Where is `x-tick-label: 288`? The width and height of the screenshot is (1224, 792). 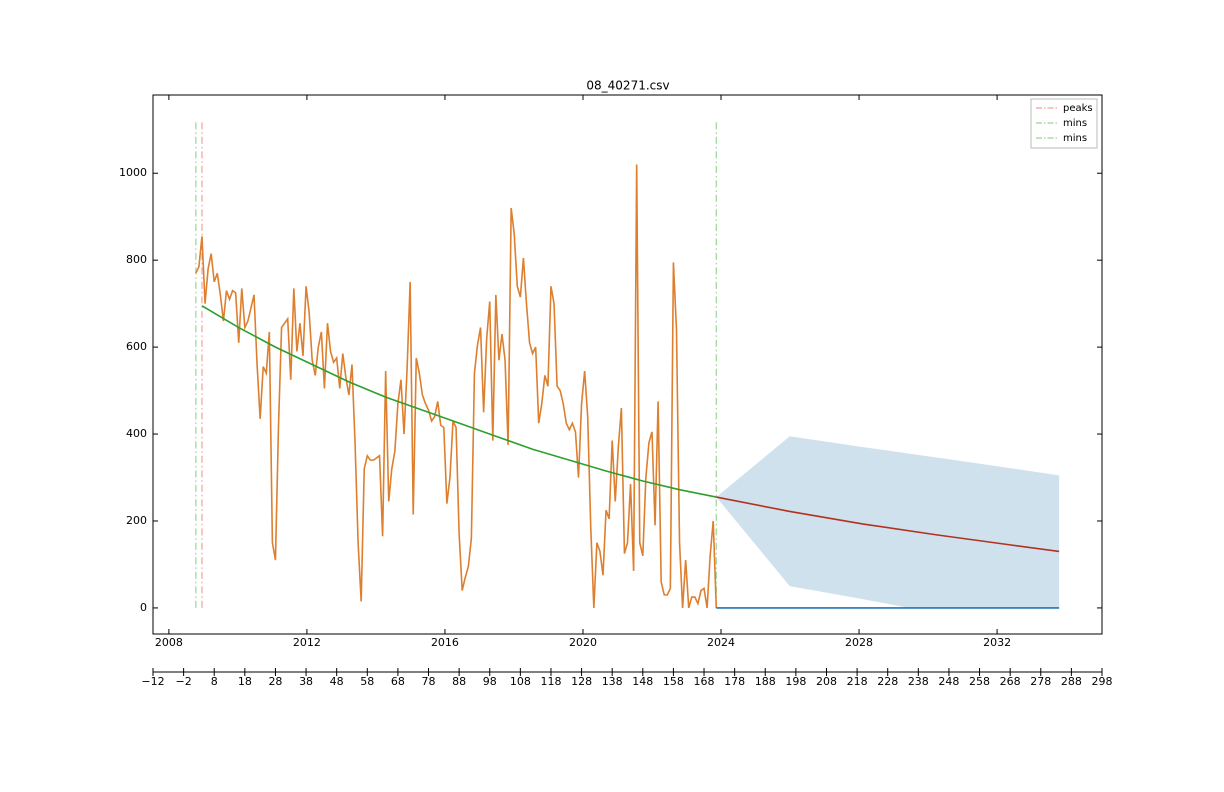
x-tick-label: 288 is located at coordinates (1071, 681).